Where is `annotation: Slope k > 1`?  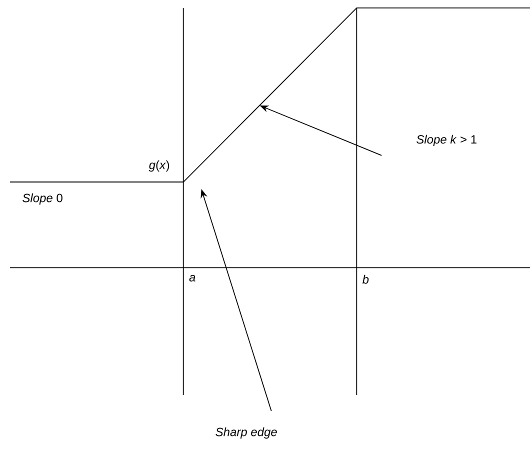 annotation: Slope k > 1 is located at coordinates (446, 140).